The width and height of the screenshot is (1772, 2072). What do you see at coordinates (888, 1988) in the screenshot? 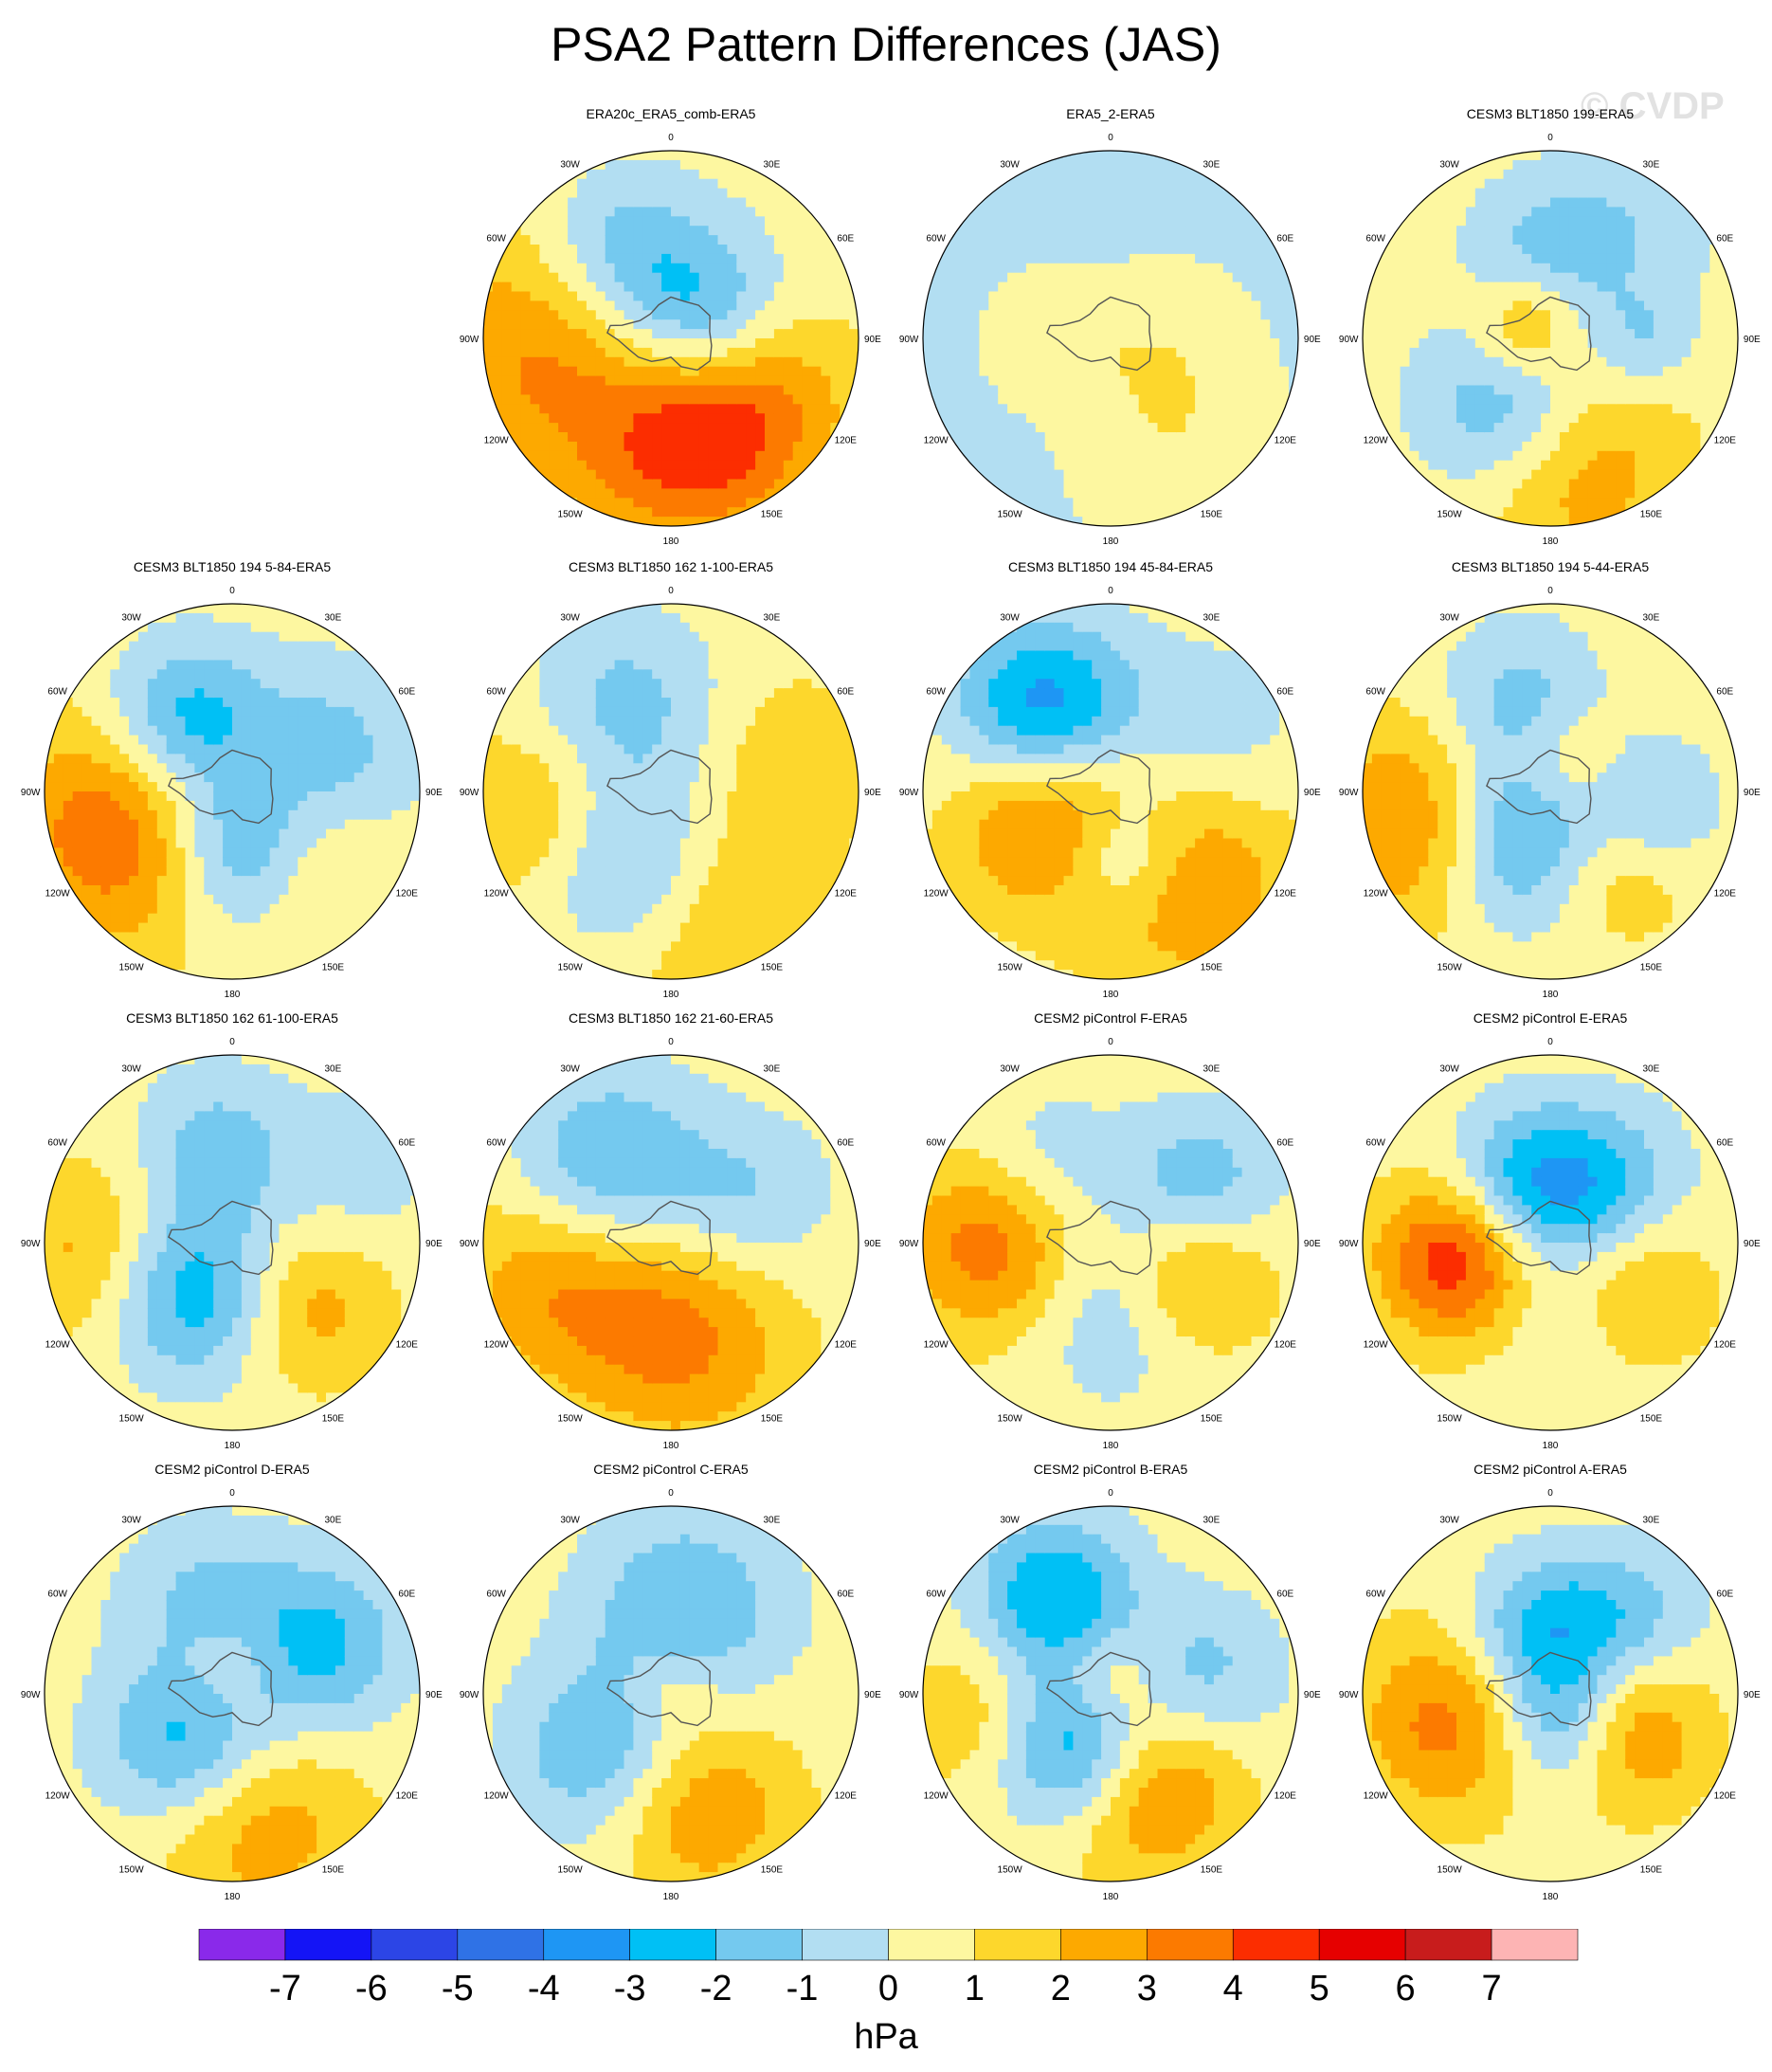
I see `colorbar-tick-label: 0` at bounding box center [888, 1988].